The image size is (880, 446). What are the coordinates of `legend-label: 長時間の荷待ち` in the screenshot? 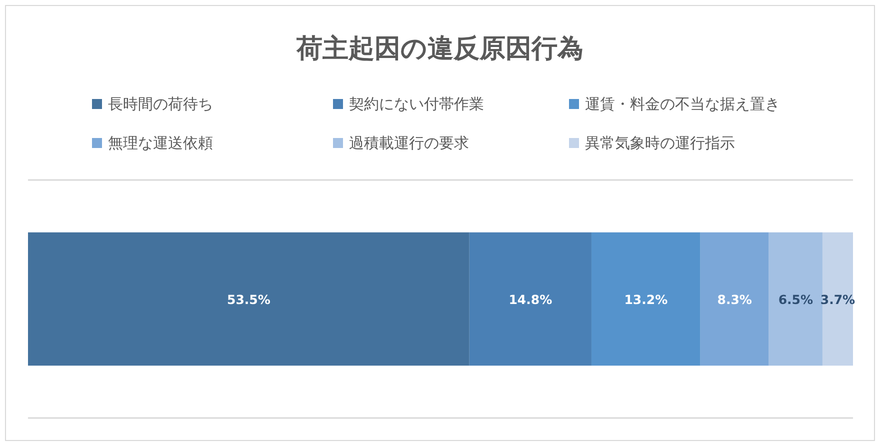 It's located at (160, 104).